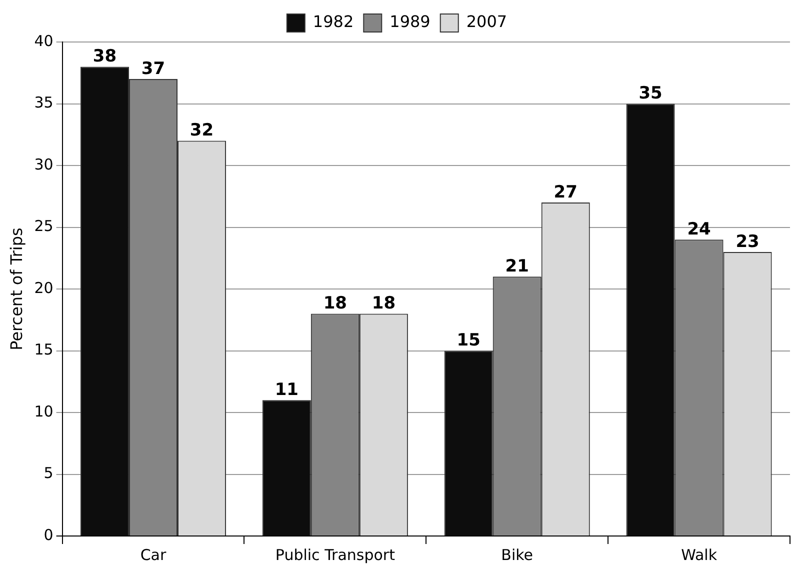  What do you see at coordinates (335, 555) in the screenshot?
I see `x-tick-label: Public Transport` at bounding box center [335, 555].